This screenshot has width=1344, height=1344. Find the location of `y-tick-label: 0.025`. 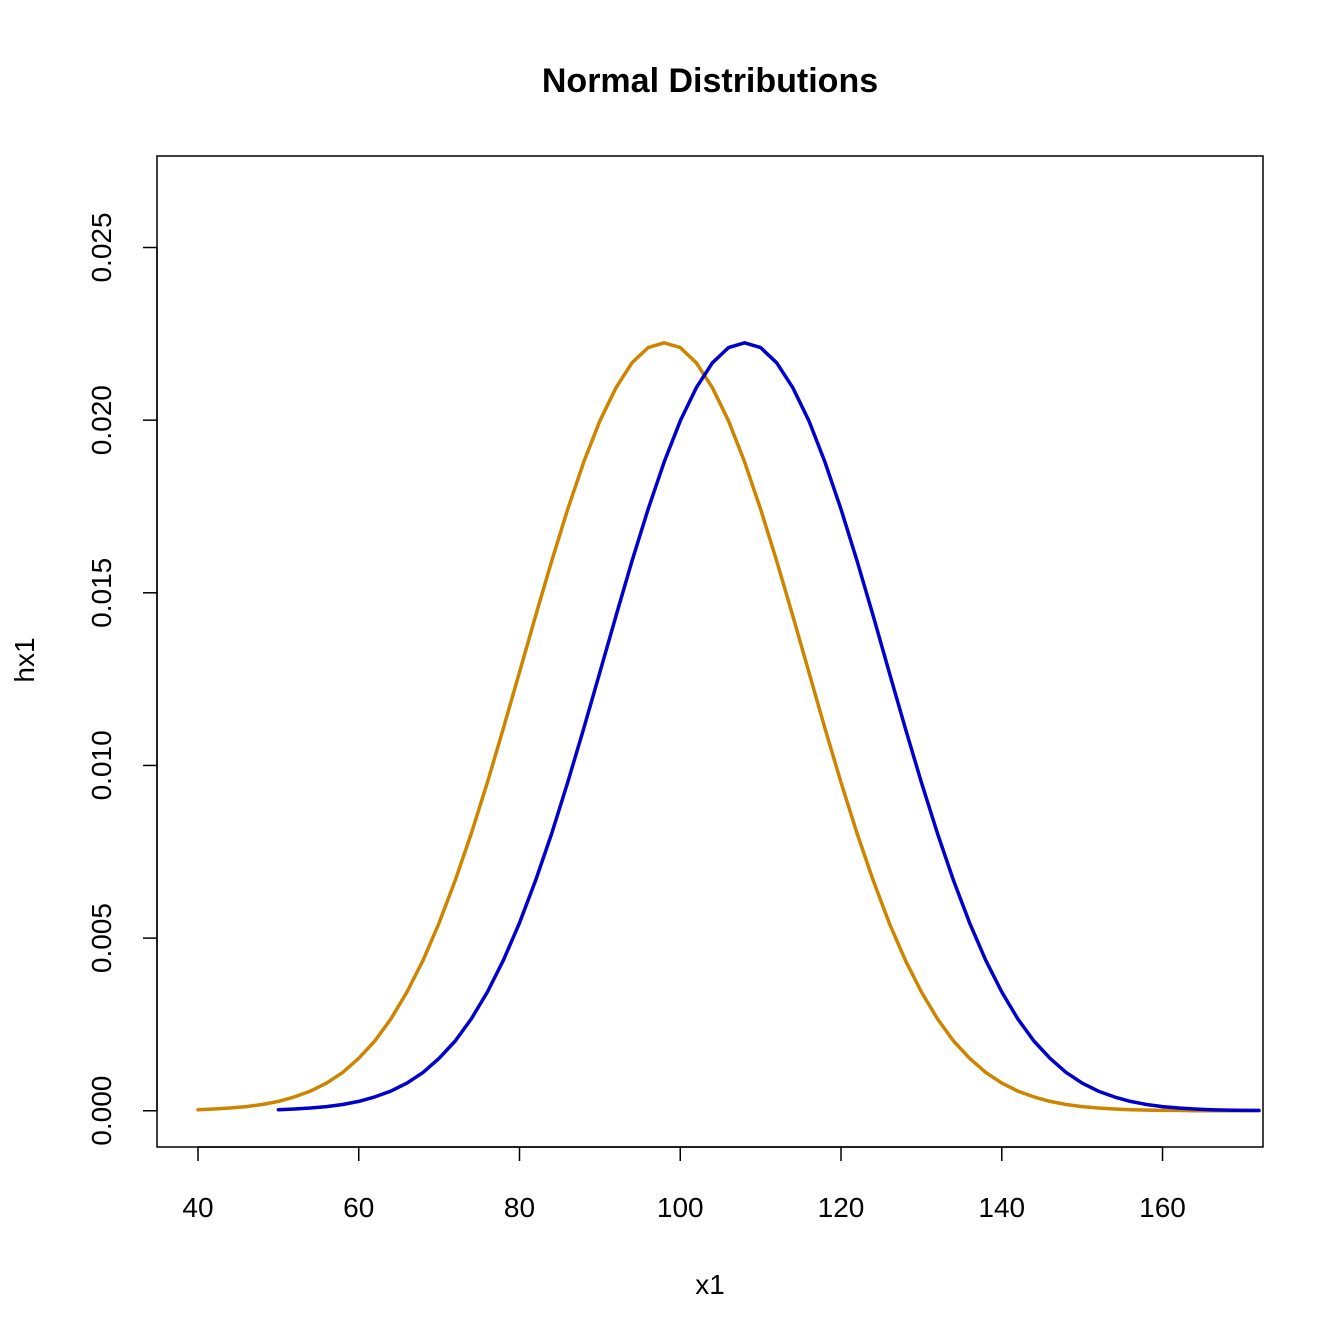

y-tick-label: 0.025 is located at coordinates (101, 247).